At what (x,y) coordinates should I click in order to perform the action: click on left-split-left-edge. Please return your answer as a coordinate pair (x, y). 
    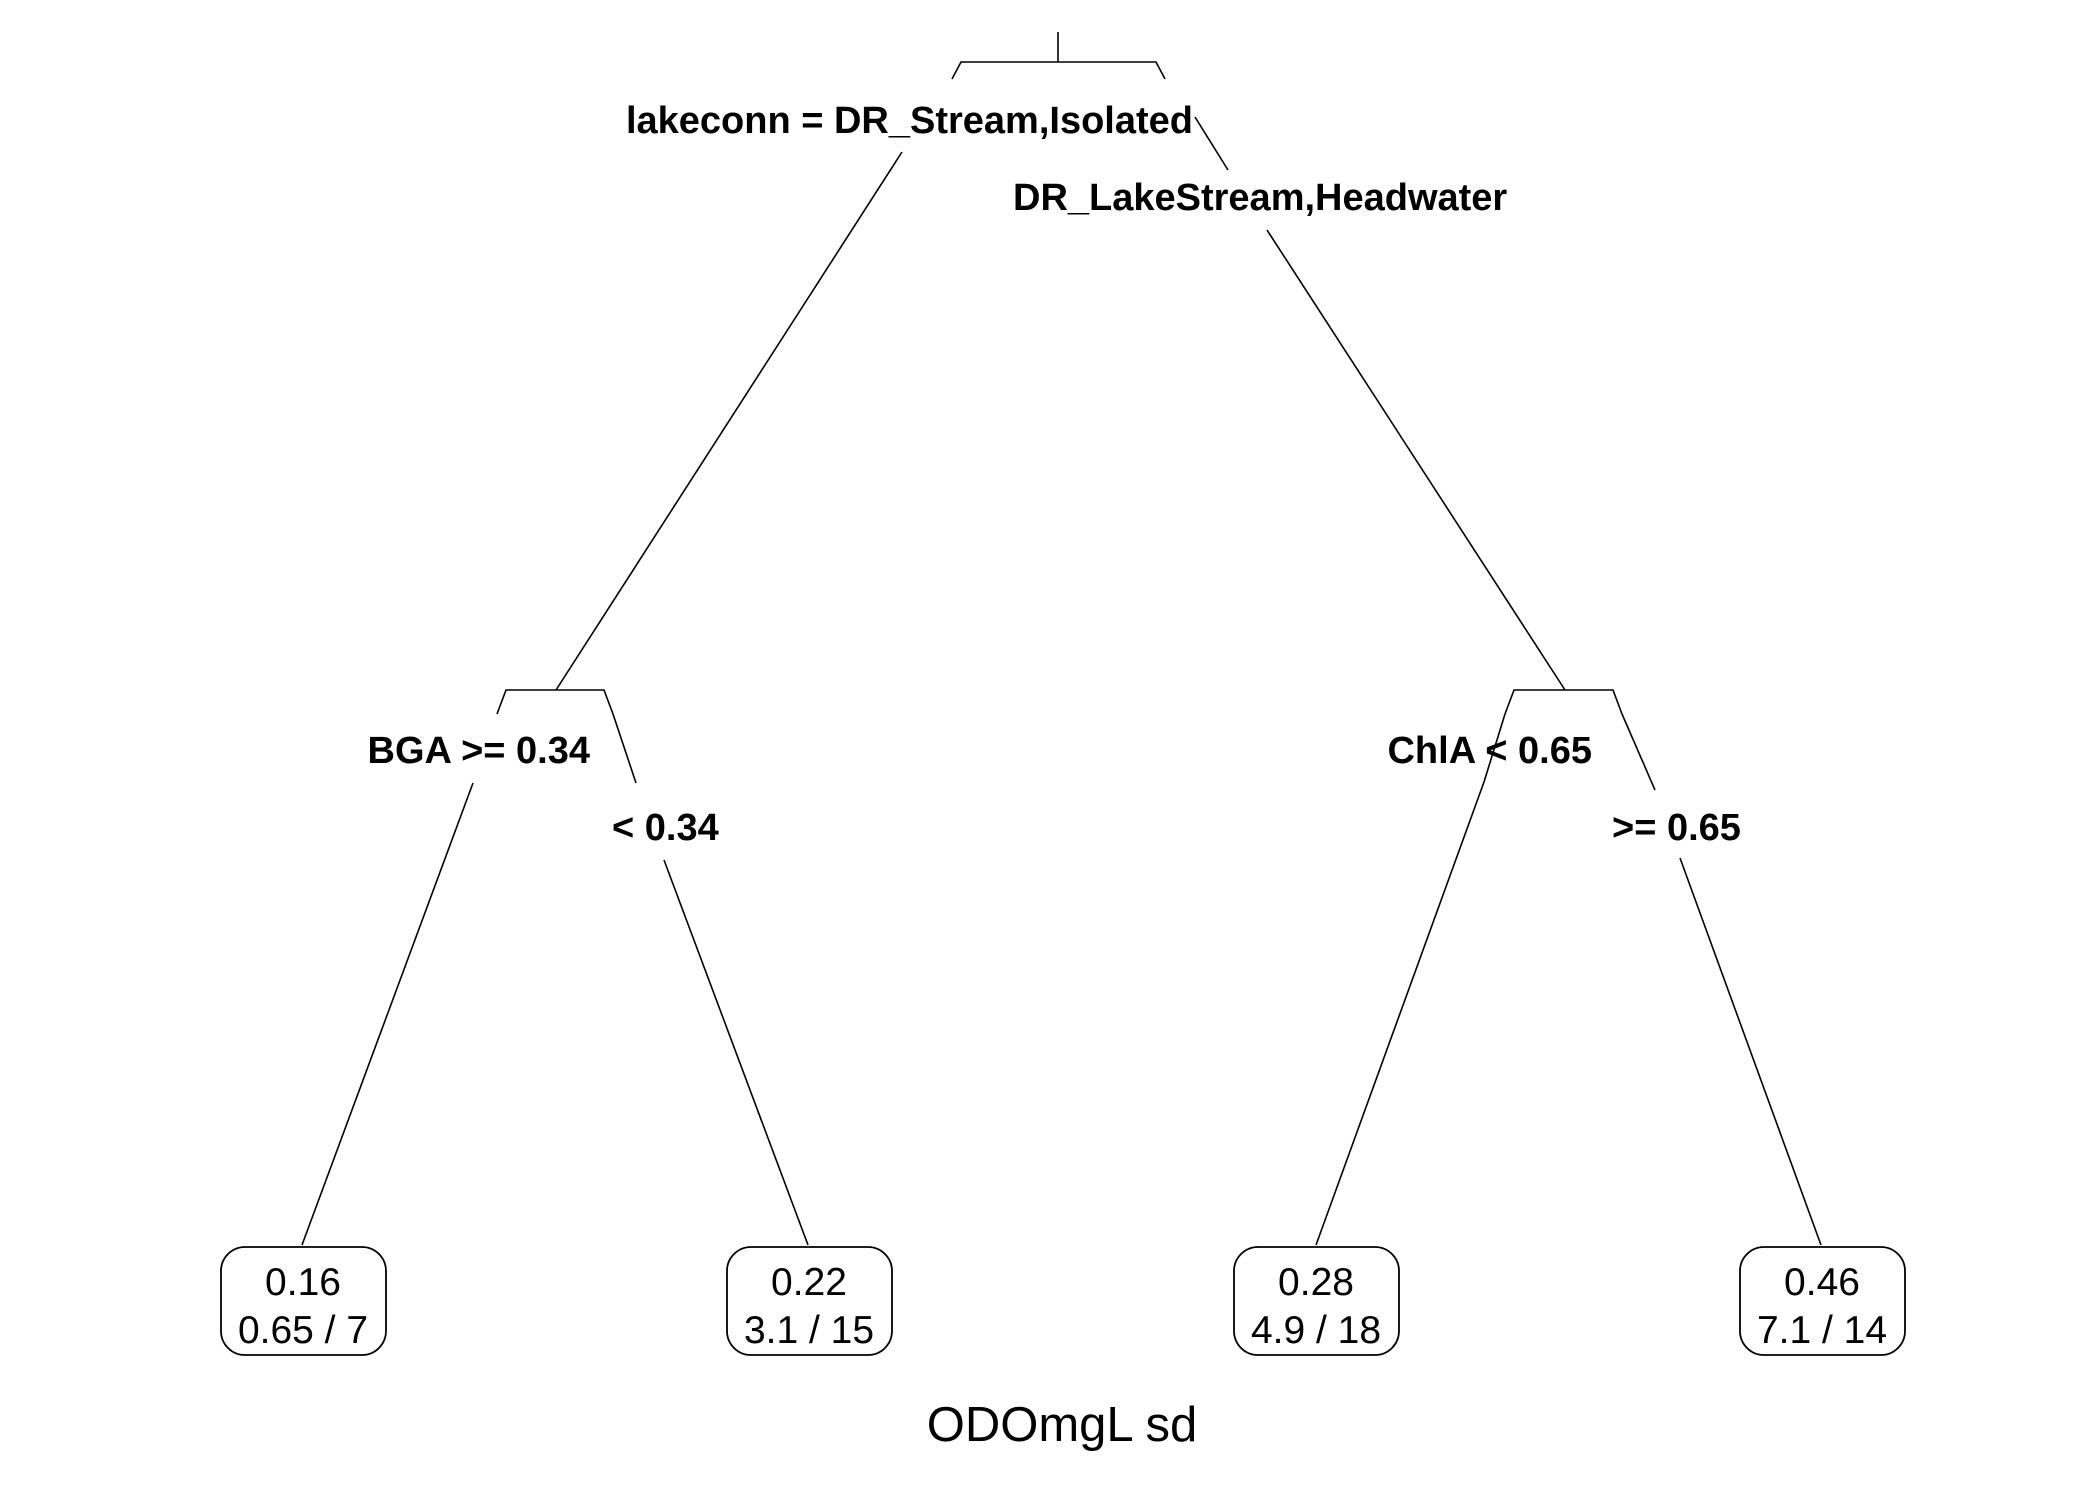
    Looking at the image, I should click on (387, 1014).